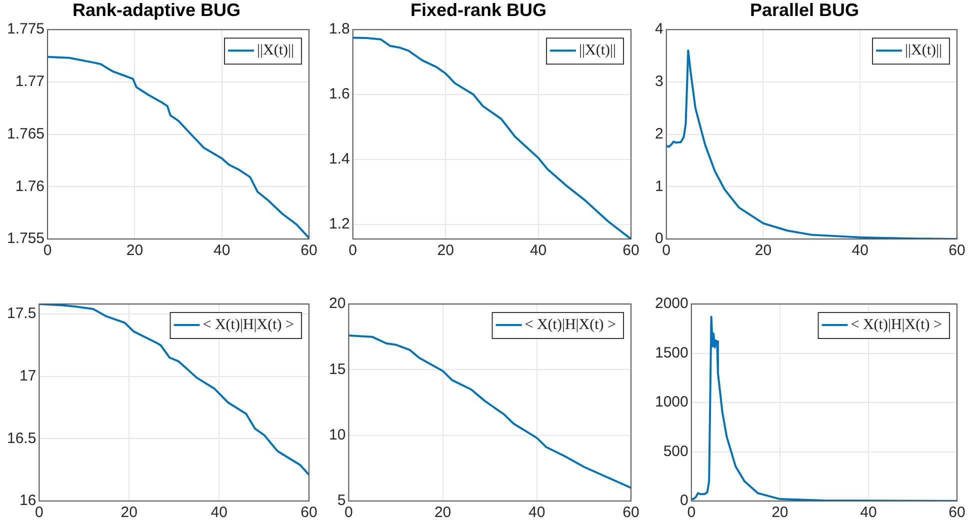 Image resolution: width=976 pixels, height=527 pixels. Describe the element at coordinates (671, 402) in the screenshot. I see `y-tick-label: 1000` at that location.